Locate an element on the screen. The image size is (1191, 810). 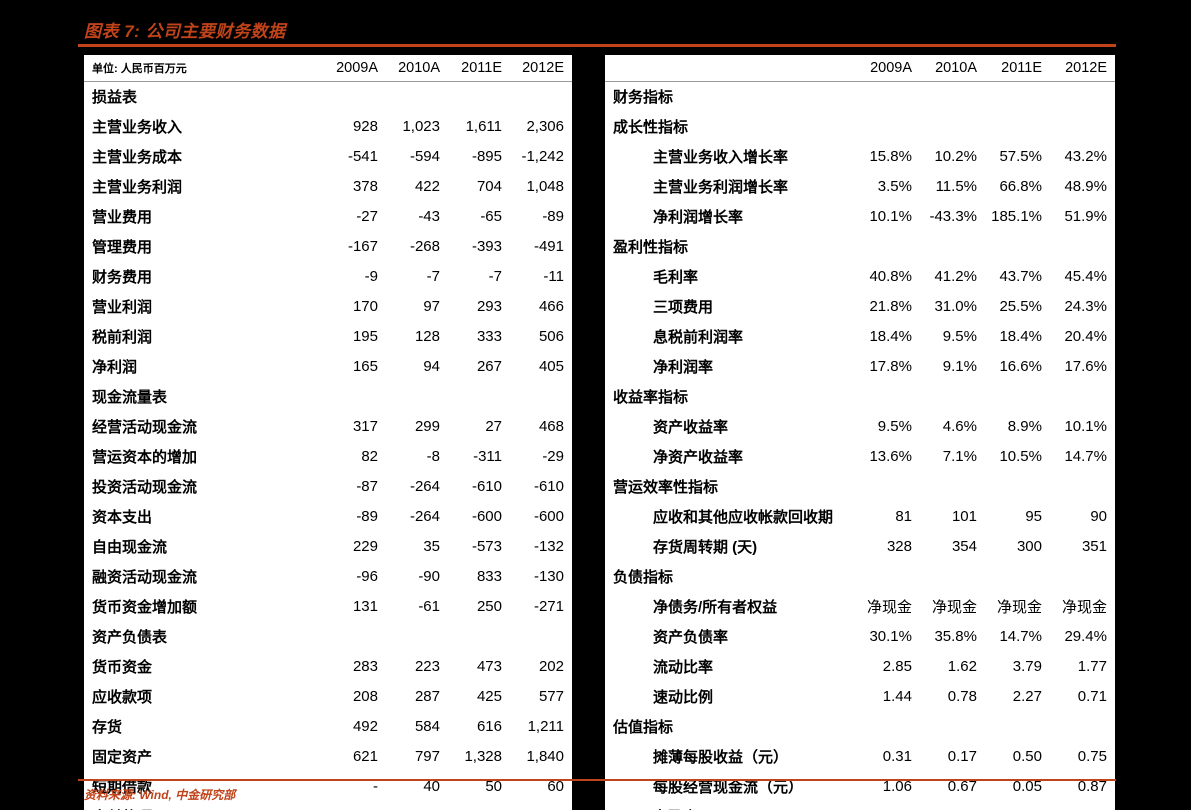
statements-cell-2011e: 333 is located at coordinates (489, 336).